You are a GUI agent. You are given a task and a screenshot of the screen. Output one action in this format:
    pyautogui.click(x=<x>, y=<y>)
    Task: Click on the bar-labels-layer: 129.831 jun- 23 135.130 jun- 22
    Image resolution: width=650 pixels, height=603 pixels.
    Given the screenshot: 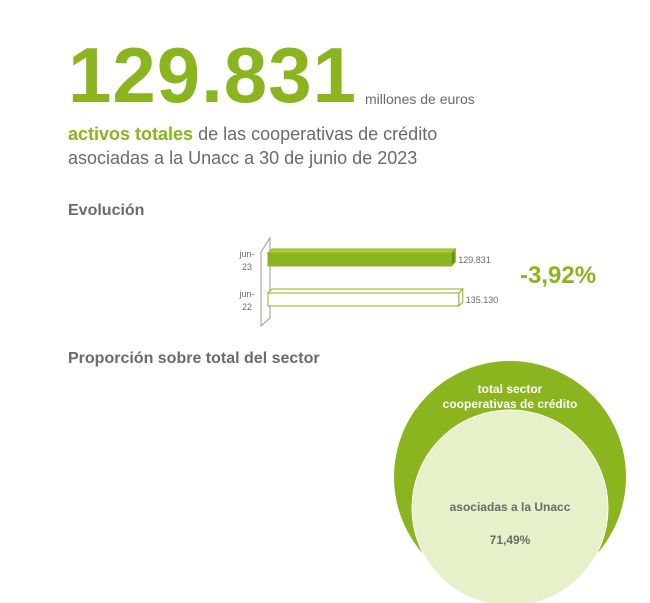 What is the action you would take?
    pyautogui.click(x=368, y=280)
    